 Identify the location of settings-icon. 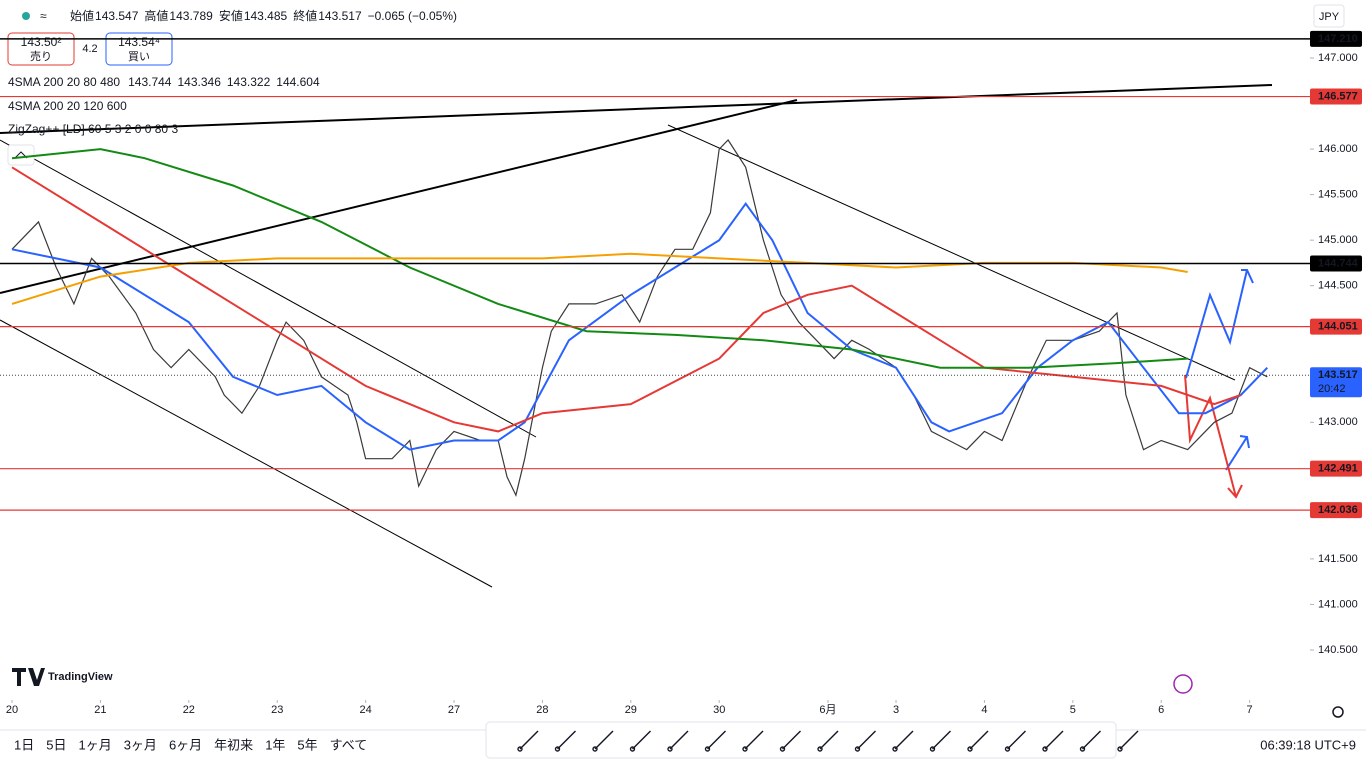
(1338, 712).